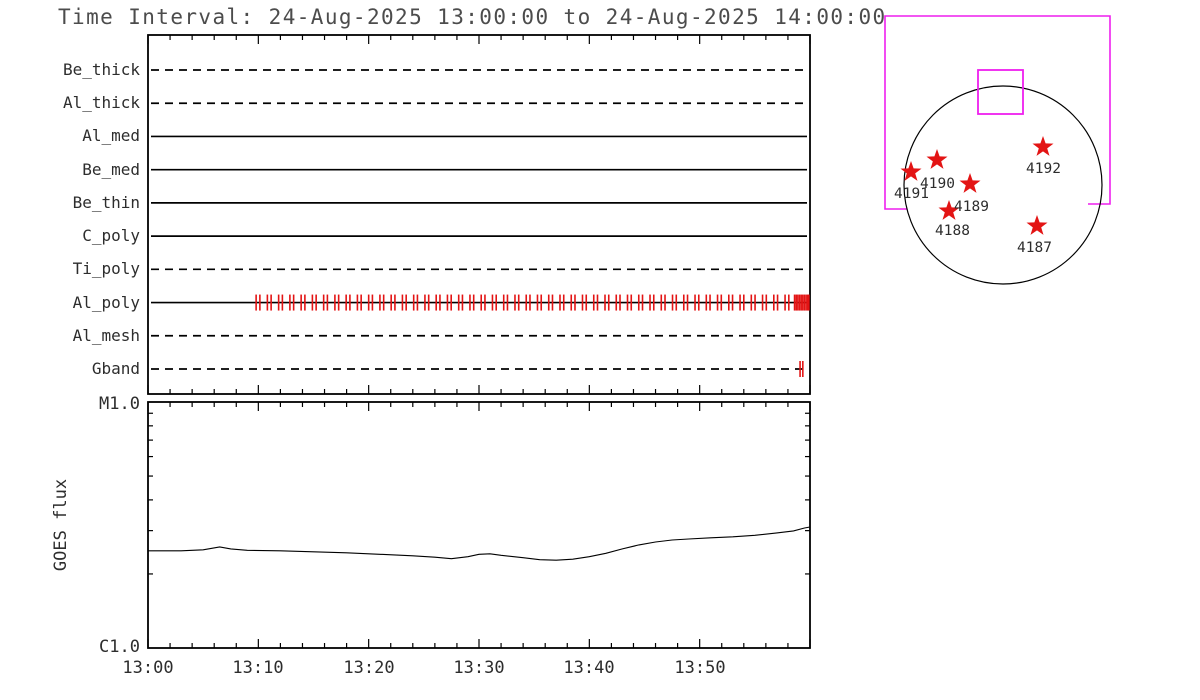 This screenshot has width=1200, height=700. I want to click on region-label-4187: 4187, so click(1034, 248).